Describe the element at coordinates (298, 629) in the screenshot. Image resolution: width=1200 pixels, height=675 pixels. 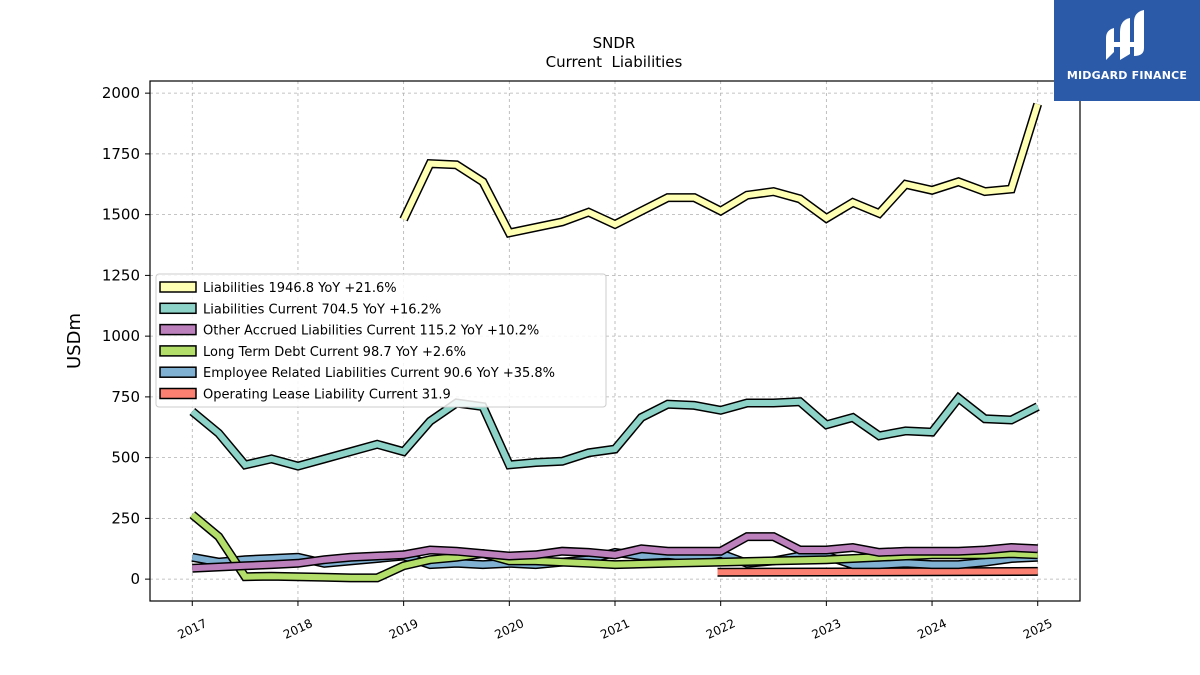
I see `x-tick-label: 2018` at that location.